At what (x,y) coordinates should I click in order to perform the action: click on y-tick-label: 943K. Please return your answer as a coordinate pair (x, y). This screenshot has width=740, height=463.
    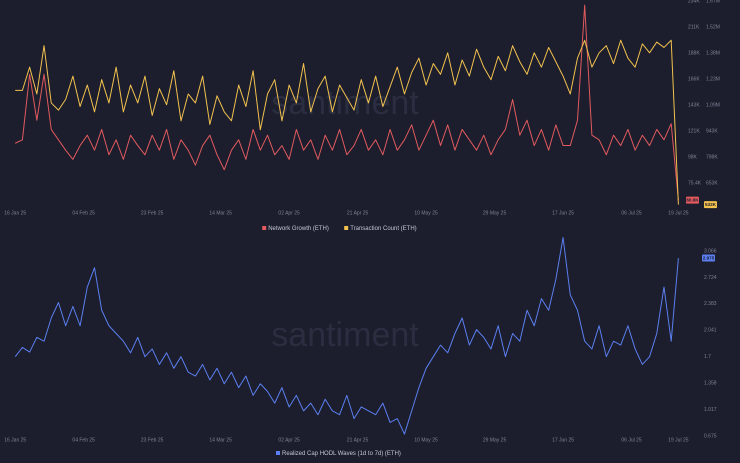
    Looking at the image, I should click on (712, 131).